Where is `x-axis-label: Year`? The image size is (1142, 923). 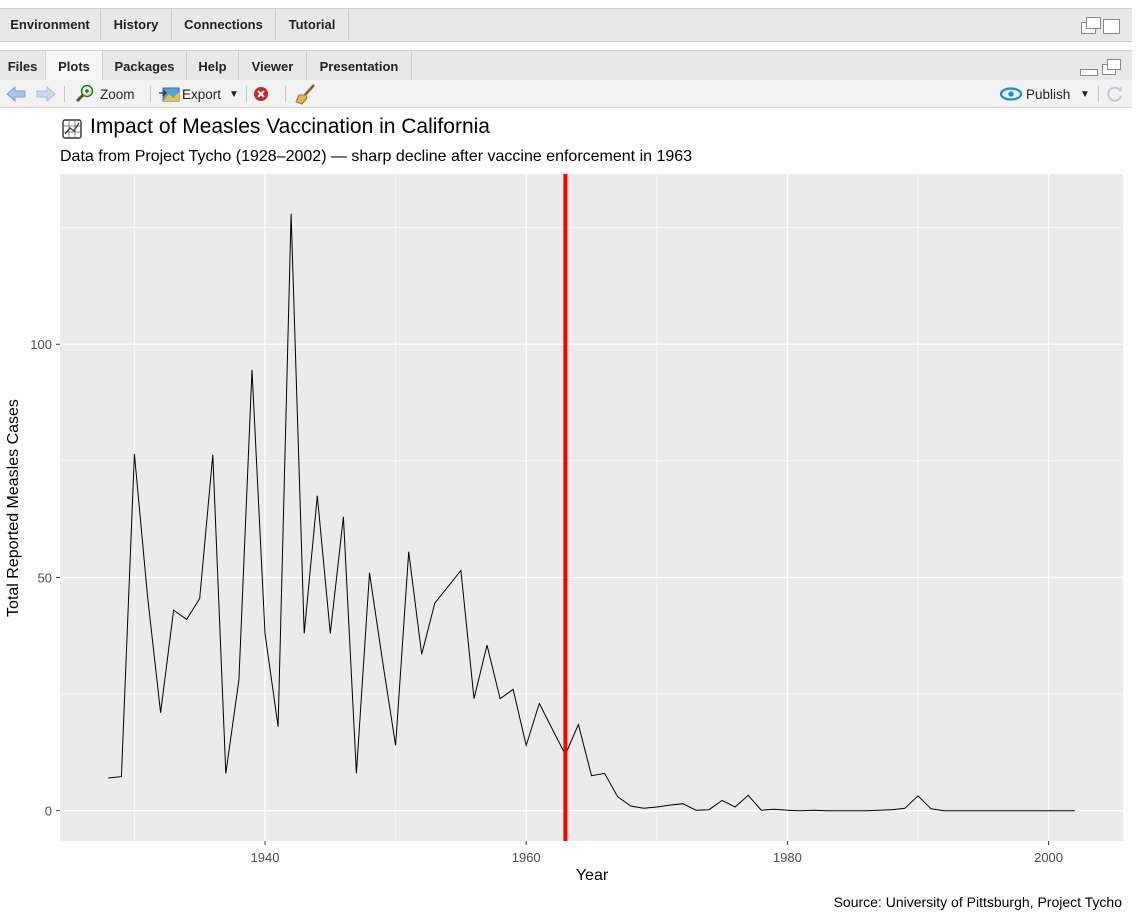
x-axis-label: Year is located at coordinates (592, 875).